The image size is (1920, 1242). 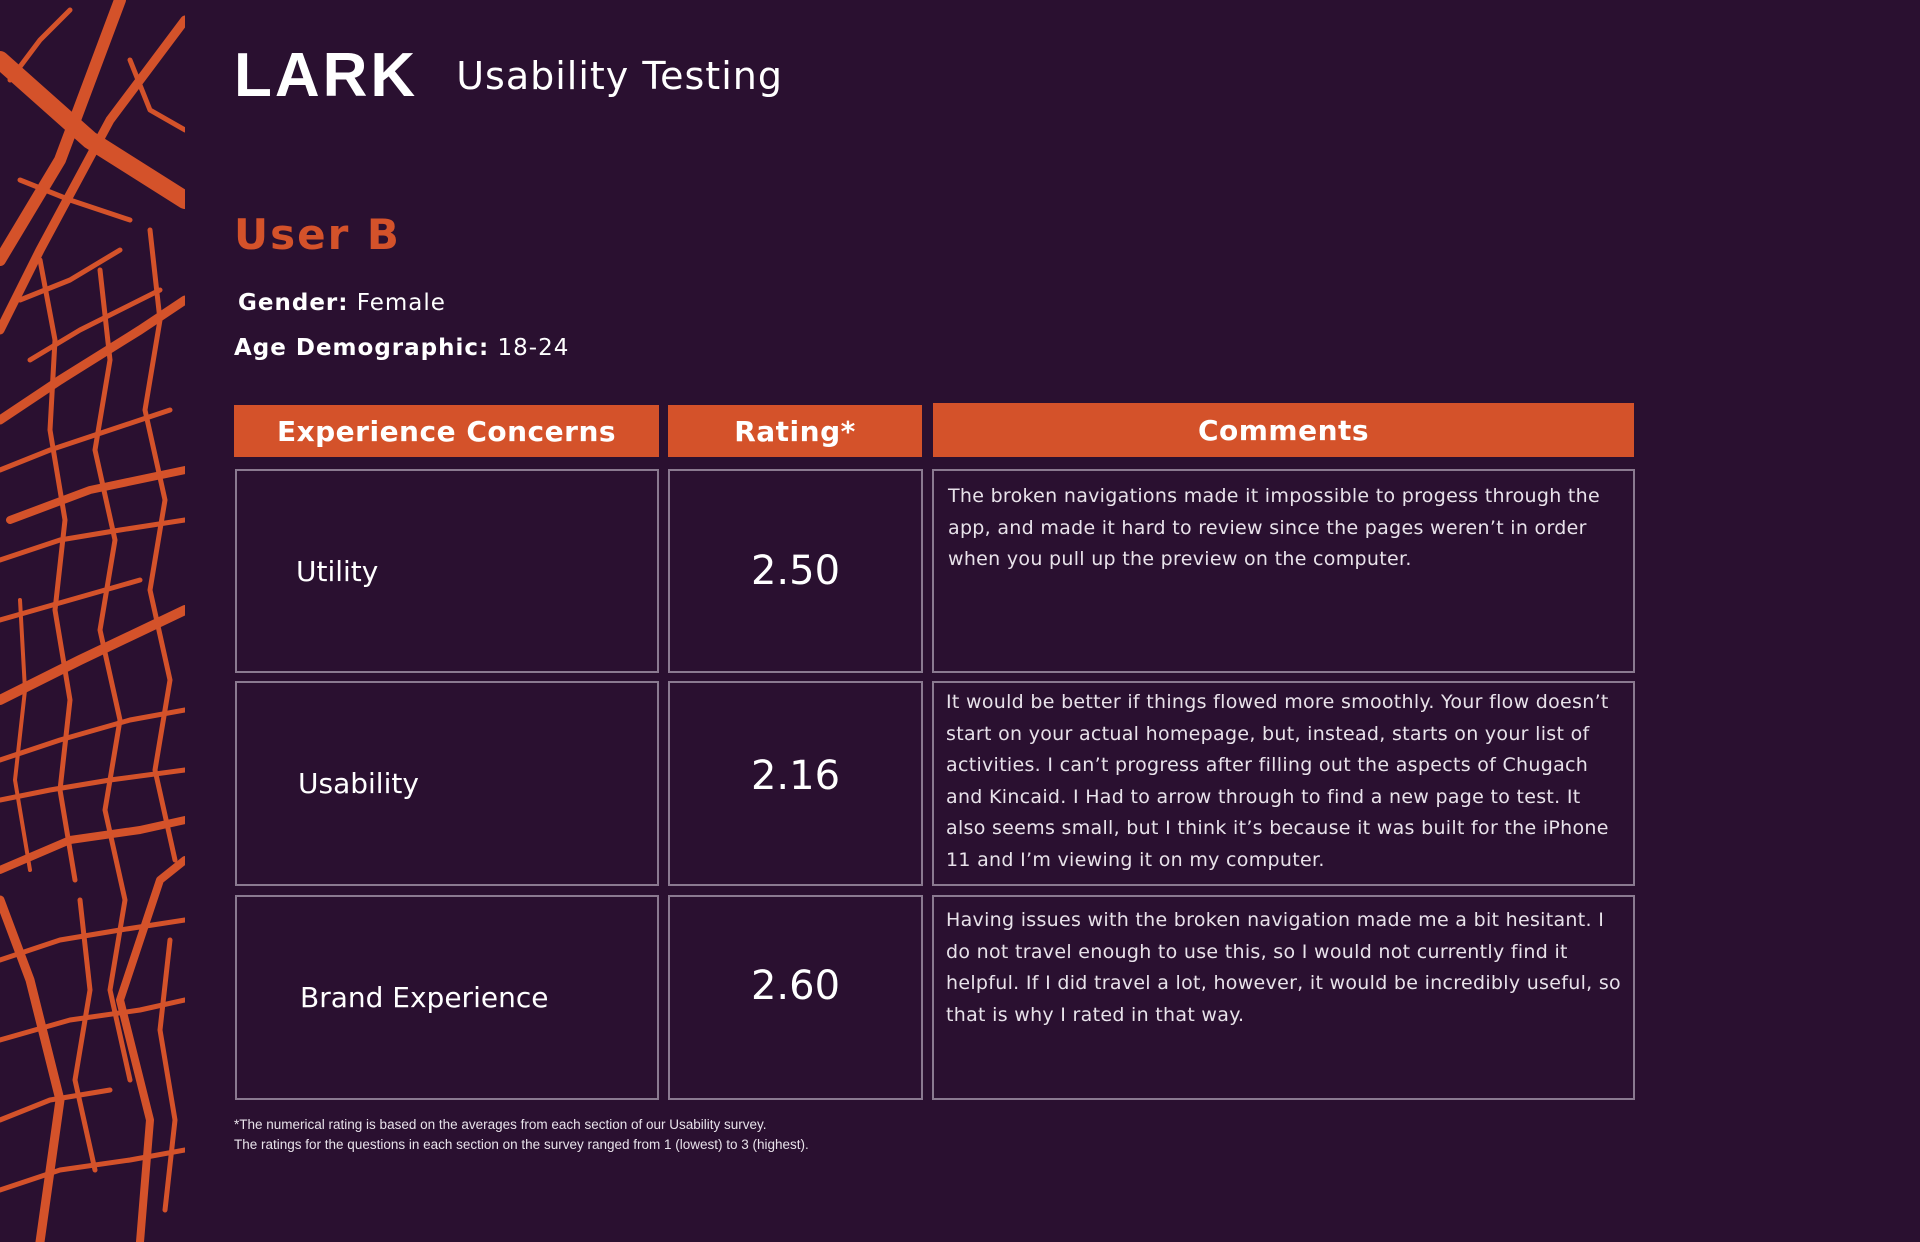 I want to click on street-map-graphic, so click(x=92, y=621).